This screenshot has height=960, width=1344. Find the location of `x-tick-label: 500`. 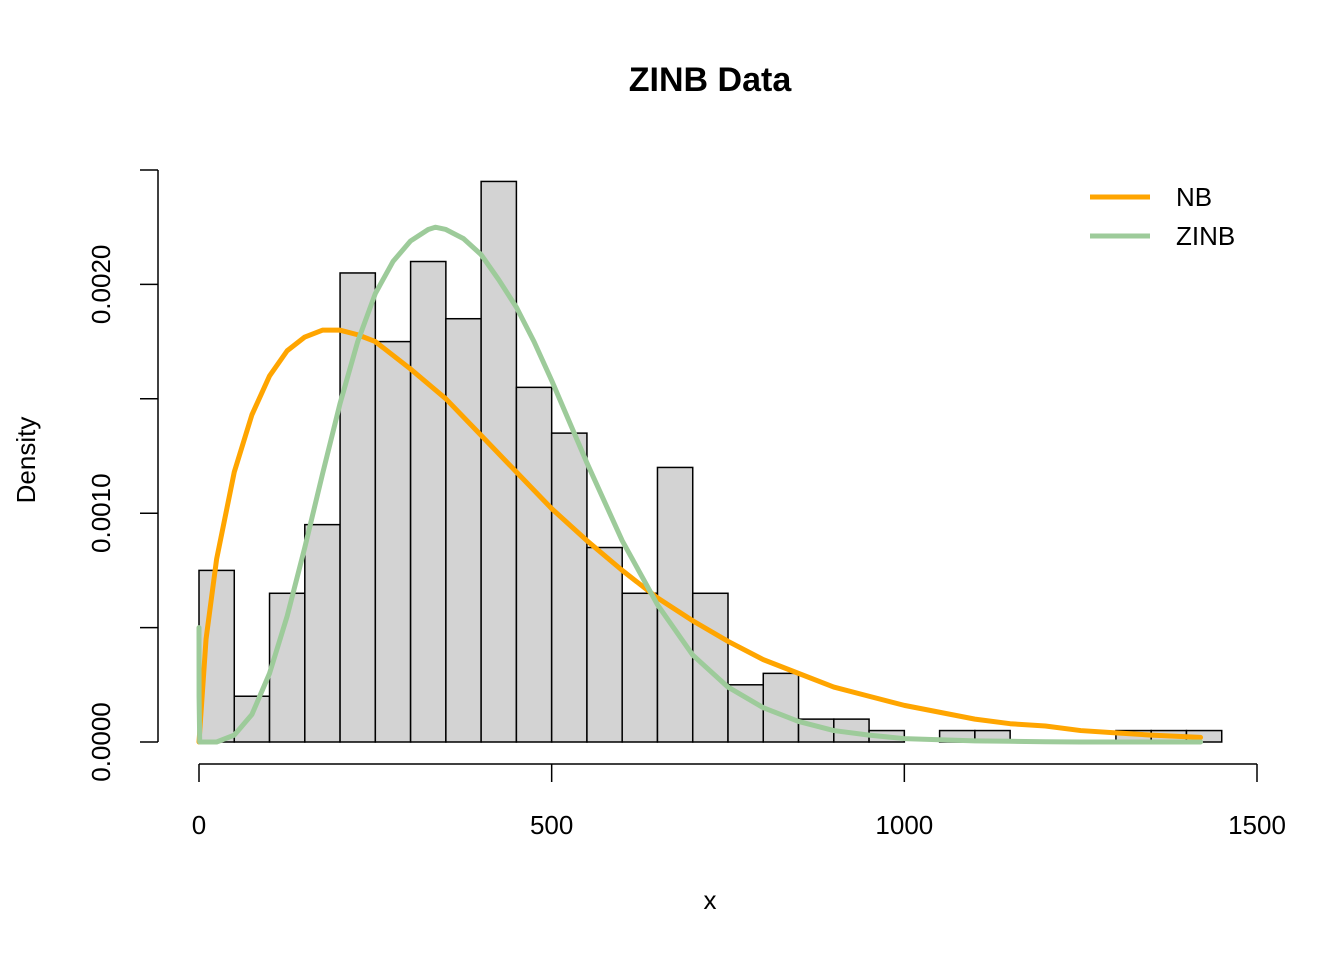

x-tick-label: 500 is located at coordinates (551, 825).